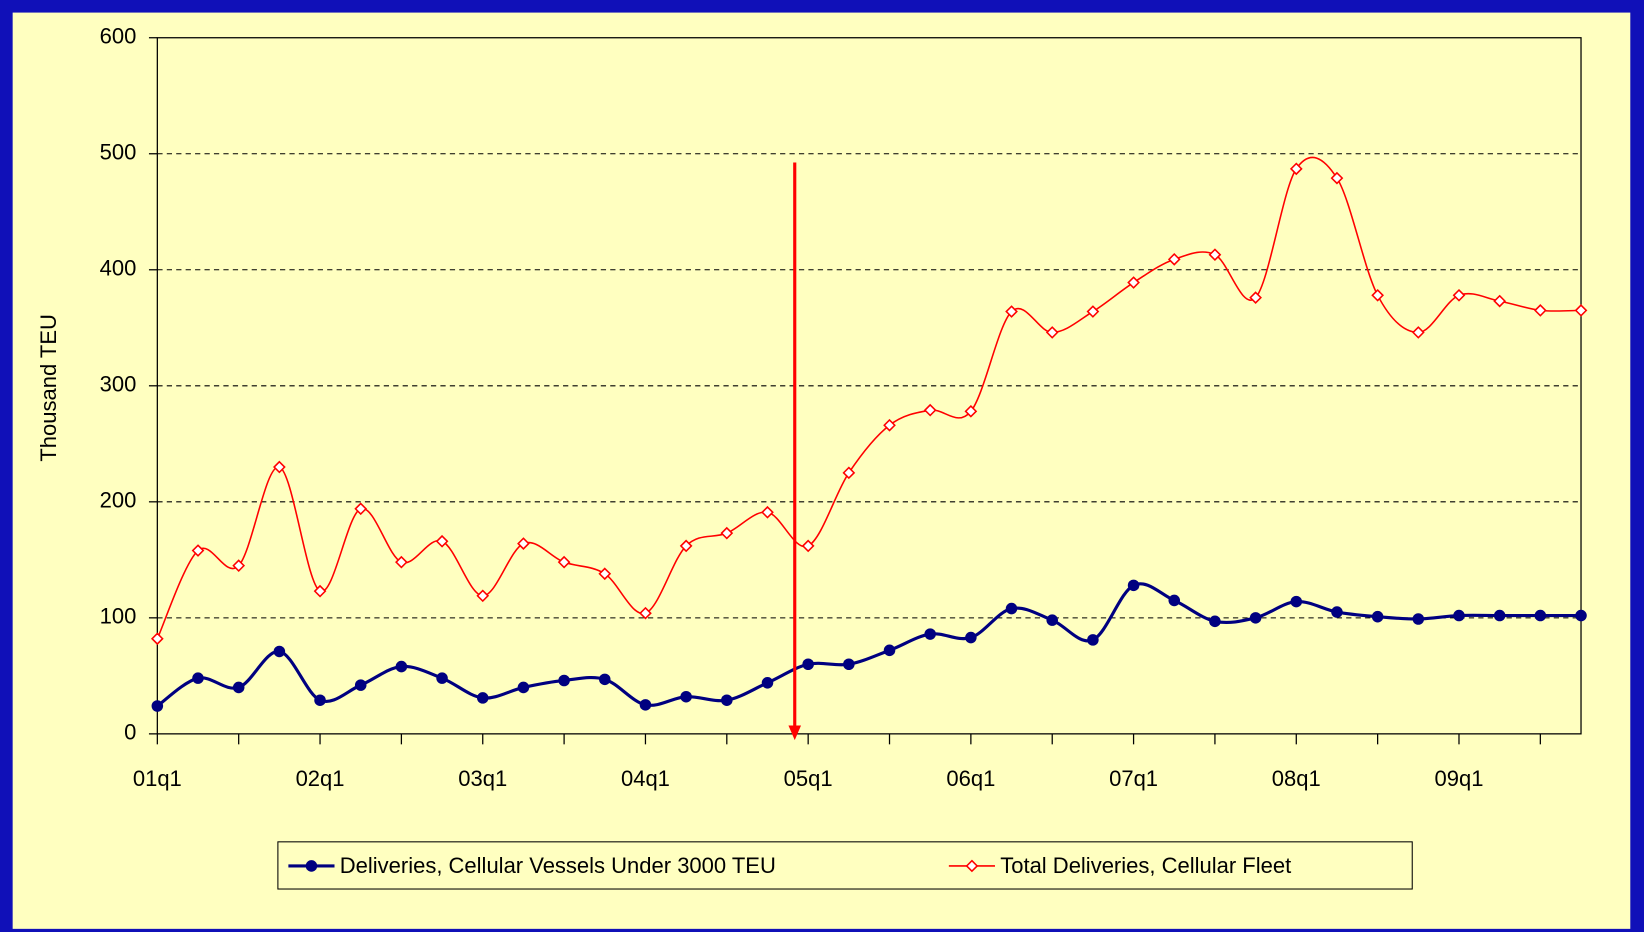 The image size is (1644, 932). Describe the element at coordinates (118, 616) in the screenshot. I see `y-tick-label: 100` at that location.